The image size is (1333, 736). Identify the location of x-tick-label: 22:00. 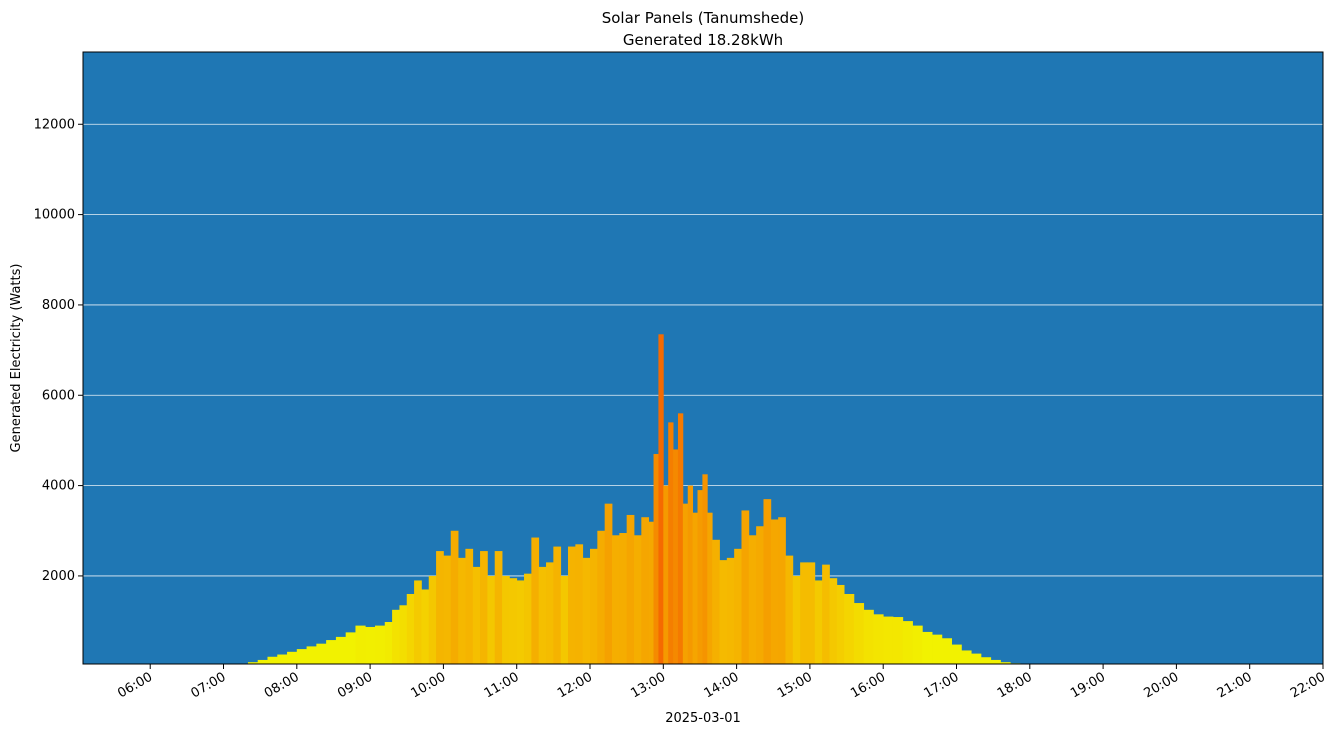
(1308, 686).